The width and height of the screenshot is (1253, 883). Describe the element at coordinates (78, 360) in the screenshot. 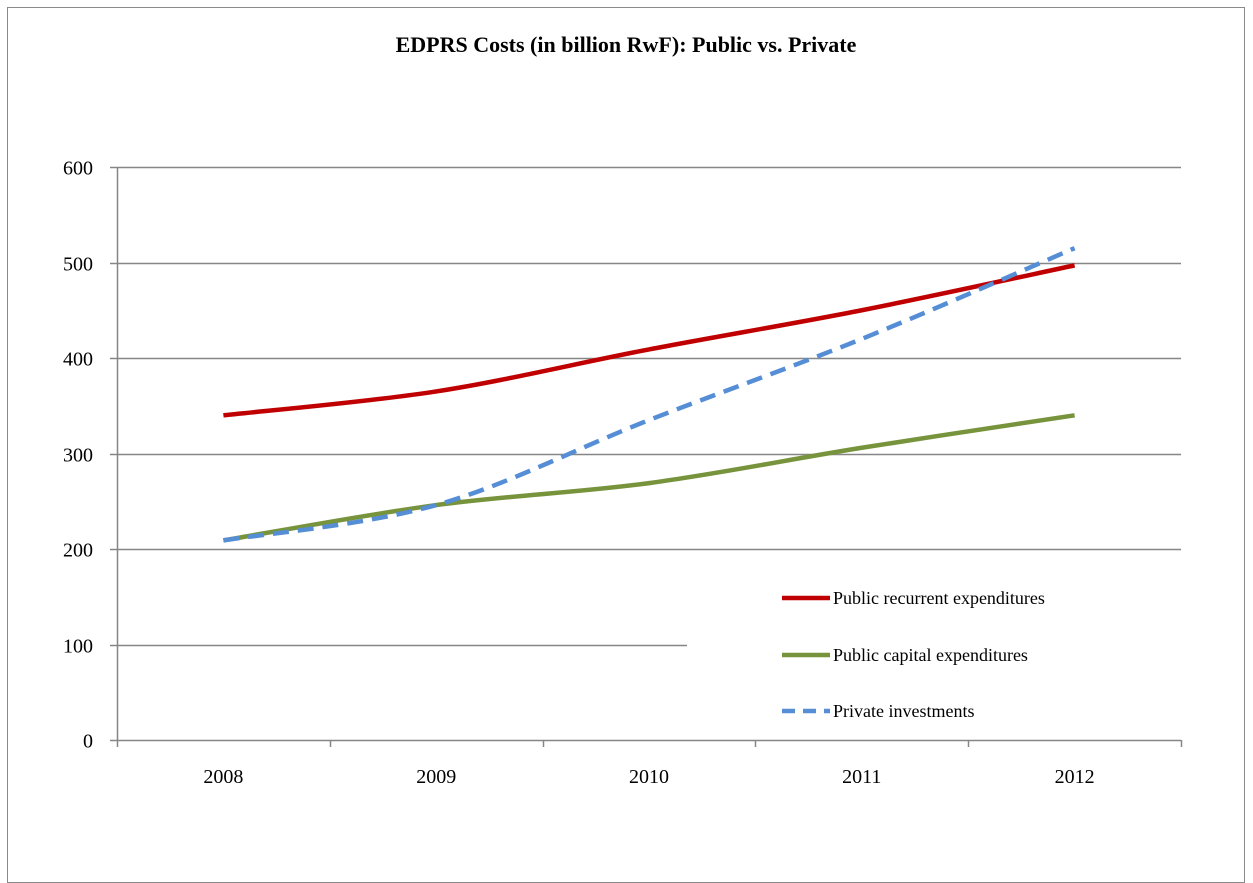

I see `y-tick-label: 400` at that location.